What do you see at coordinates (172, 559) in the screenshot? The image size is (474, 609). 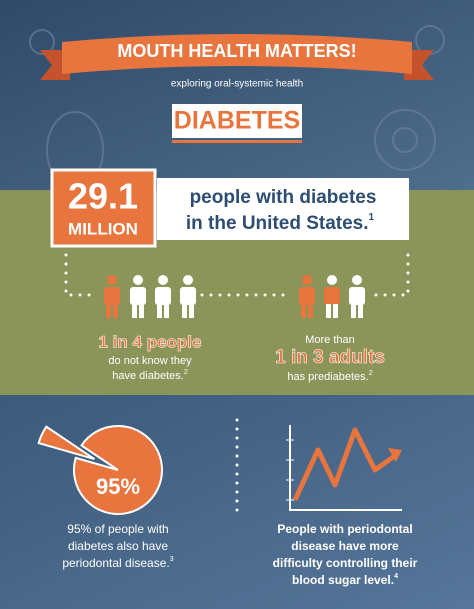 I see `footnote: 3` at bounding box center [172, 559].